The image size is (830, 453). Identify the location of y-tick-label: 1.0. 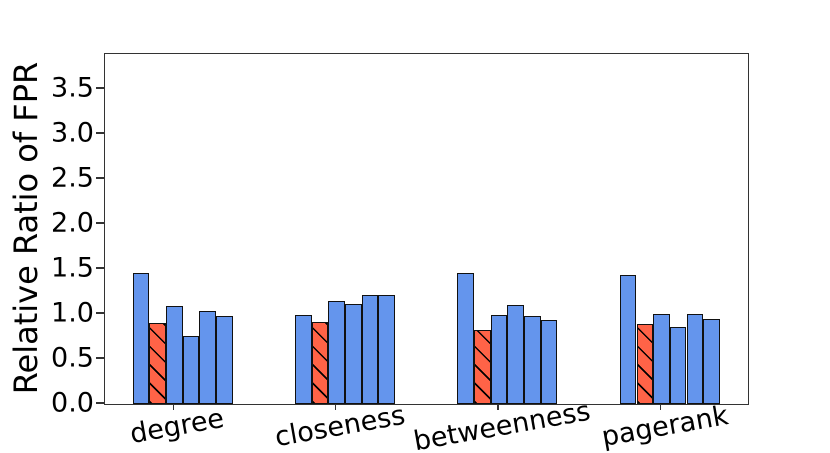
(72, 313).